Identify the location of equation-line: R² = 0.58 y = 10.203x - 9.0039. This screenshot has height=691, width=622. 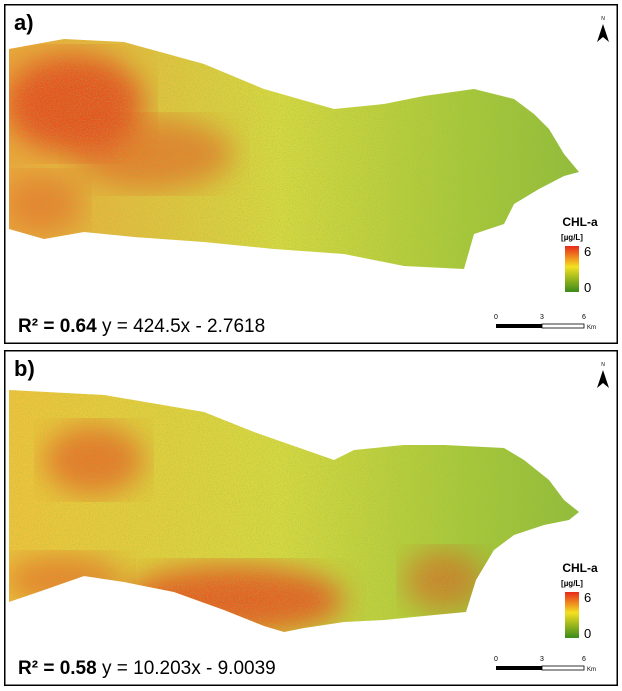
(147, 668).